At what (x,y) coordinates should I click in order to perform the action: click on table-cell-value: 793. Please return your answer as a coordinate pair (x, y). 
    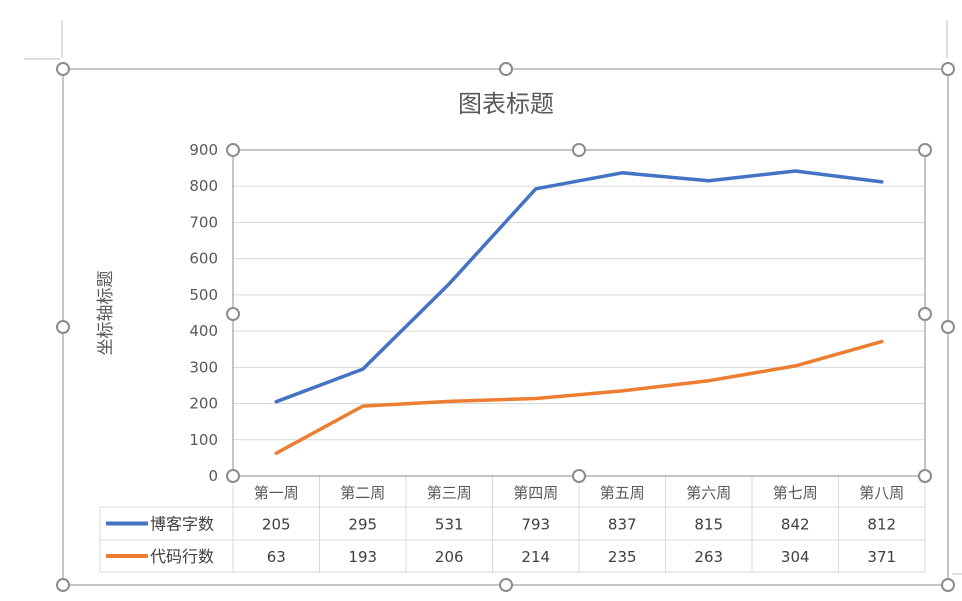
    Looking at the image, I should click on (535, 525).